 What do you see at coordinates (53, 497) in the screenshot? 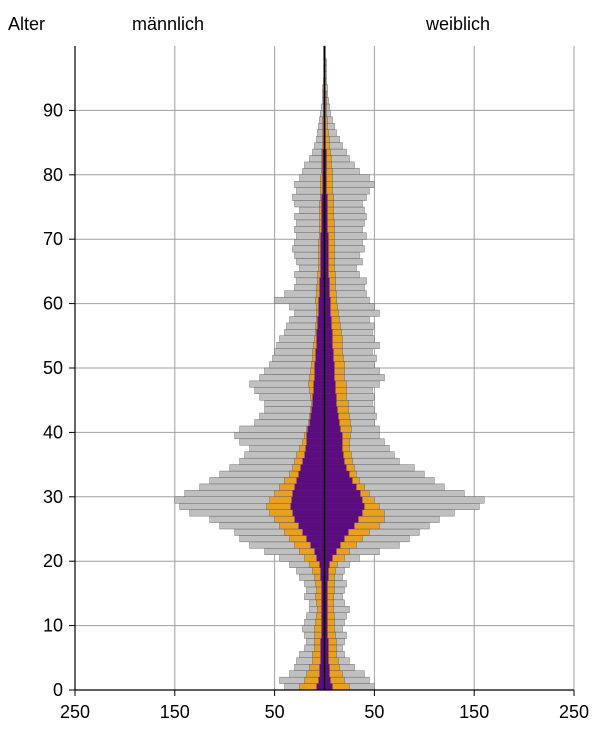
I see `y-tick-label: 30` at bounding box center [53, 497].